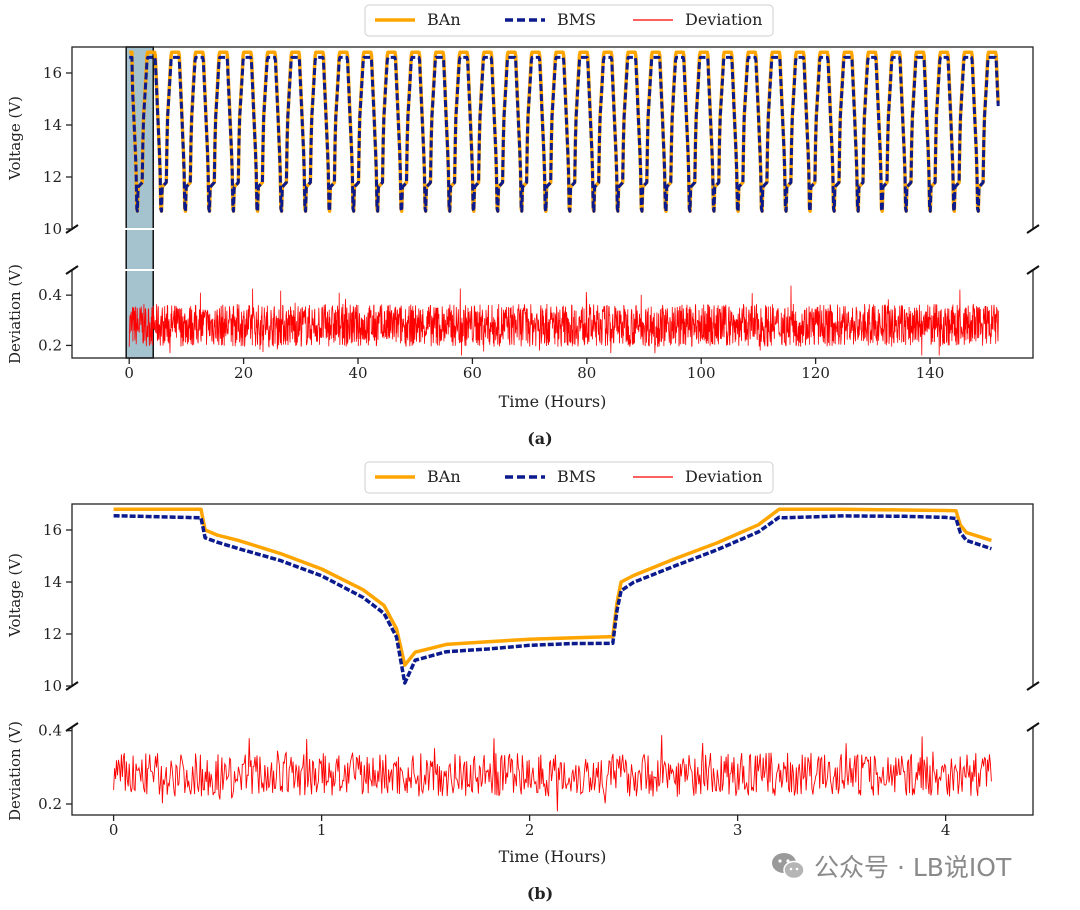 The height and width of the screenshot is (910, 1080). What do you see at coordinates (357, 373) in the screenshot?
I see `chart-a-xtick-label: 40` at bounding box center [357, 373].